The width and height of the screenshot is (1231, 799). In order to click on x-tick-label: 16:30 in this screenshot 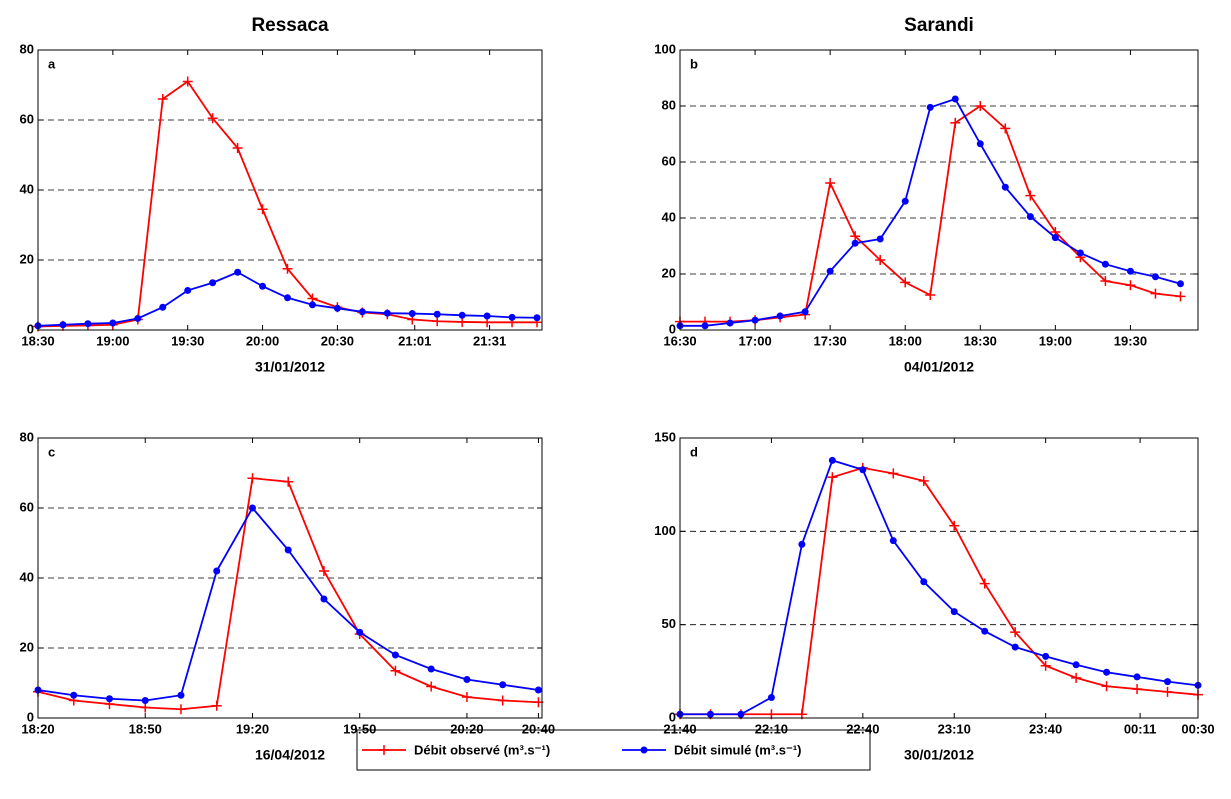, I will do `click(679, 340)`.